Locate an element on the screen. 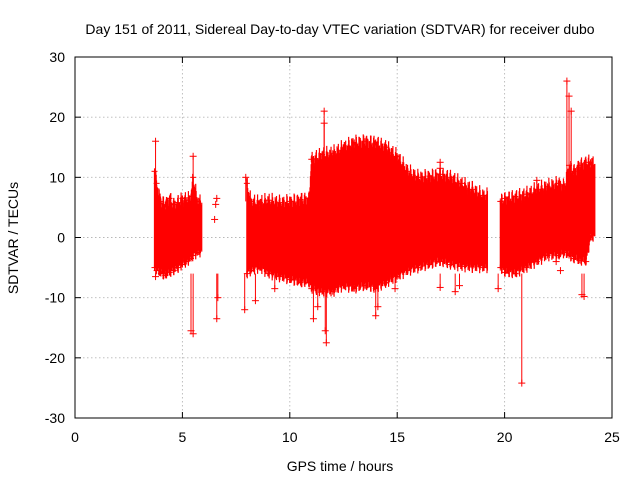 Image resolution: width=640 pixels, height=480 pixels. x-tick-label: 15 is located at coordinates (397, 437).